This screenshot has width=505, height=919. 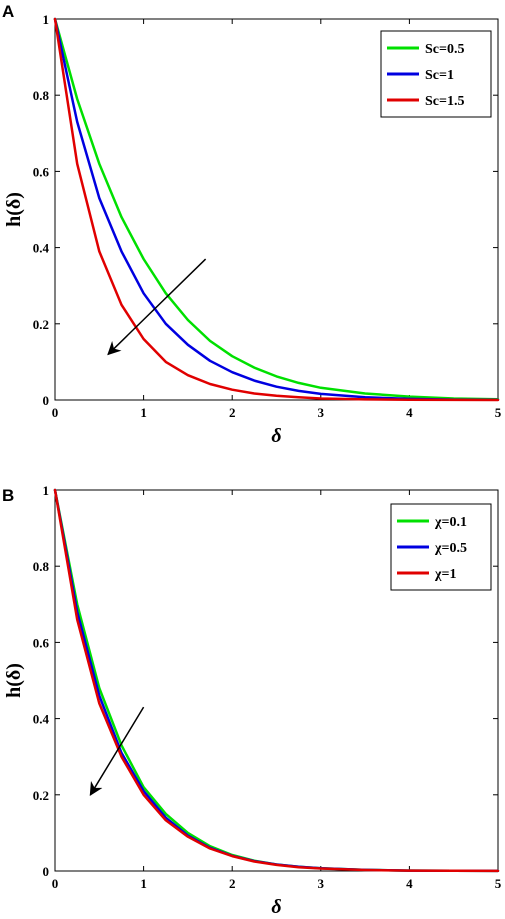 I want to click on legend-label: χ=1, so click(x=445, y=574).